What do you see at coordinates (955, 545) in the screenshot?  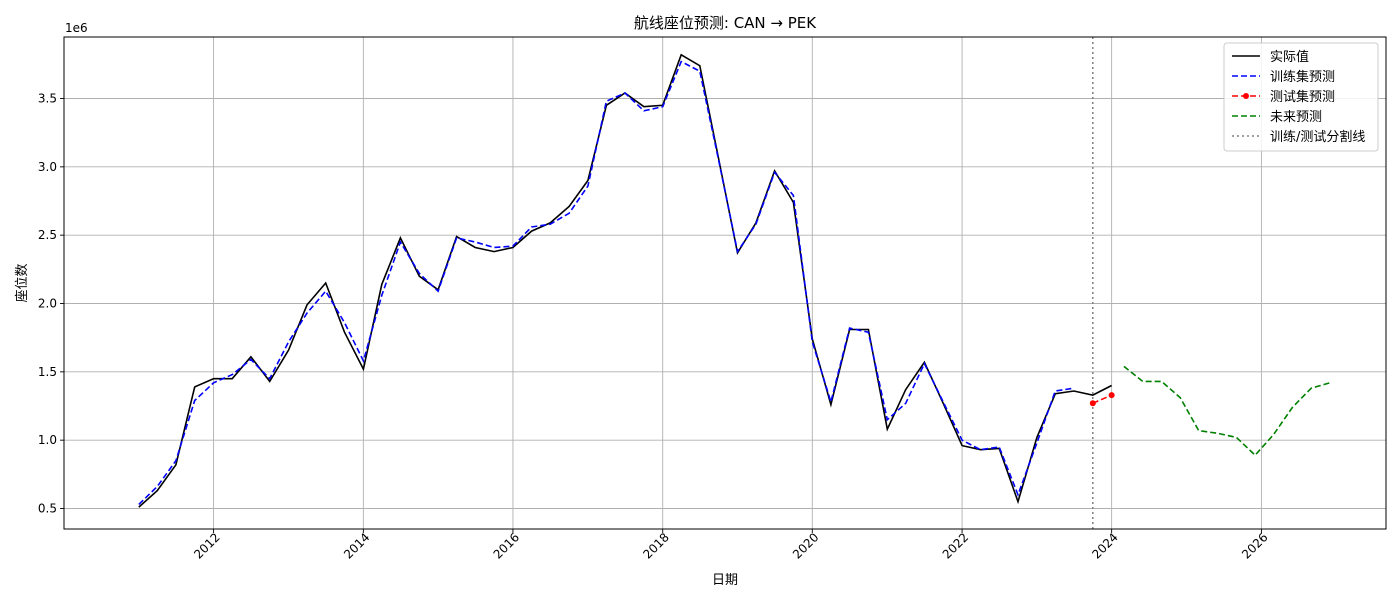 I see `x-tick-label: 2022` at bounding box center [955, 545].